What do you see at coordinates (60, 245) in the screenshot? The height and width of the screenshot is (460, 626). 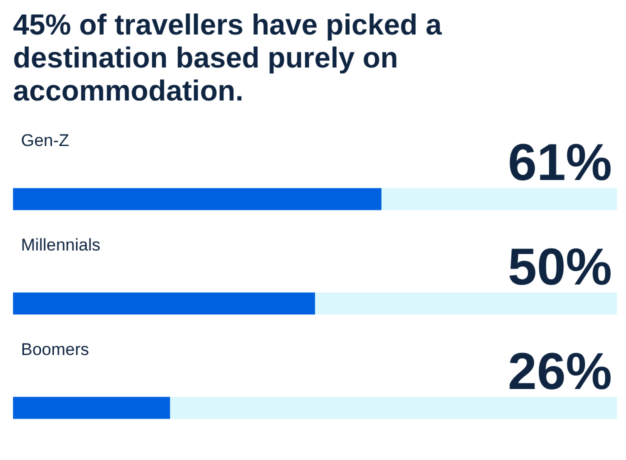 I see `y-tick-label: Millennials` at bounding box center [60, 245].